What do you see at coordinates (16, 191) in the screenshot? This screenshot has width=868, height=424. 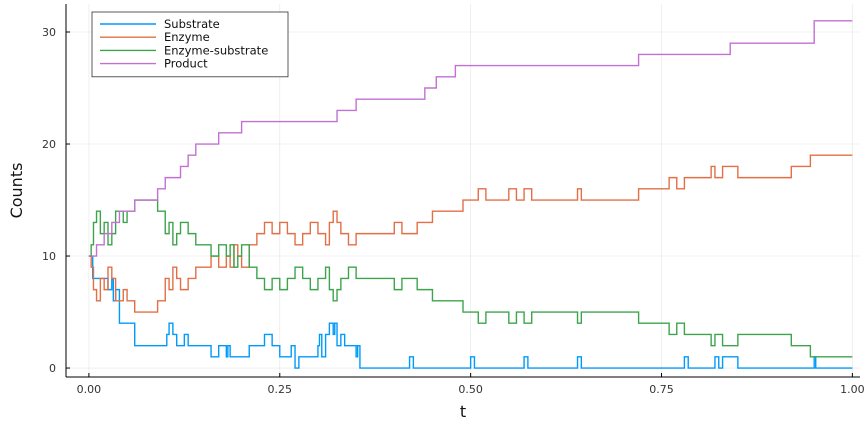 I see `y-axis-label: Counts` at bounding box center [16, 191].